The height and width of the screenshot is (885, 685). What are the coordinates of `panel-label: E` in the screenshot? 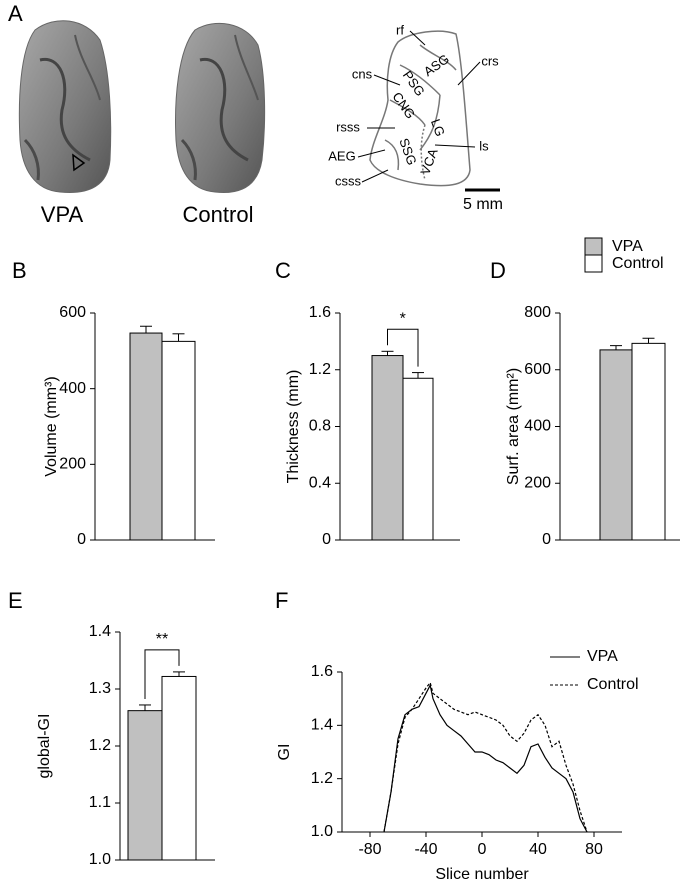 It's located at (15, 600).